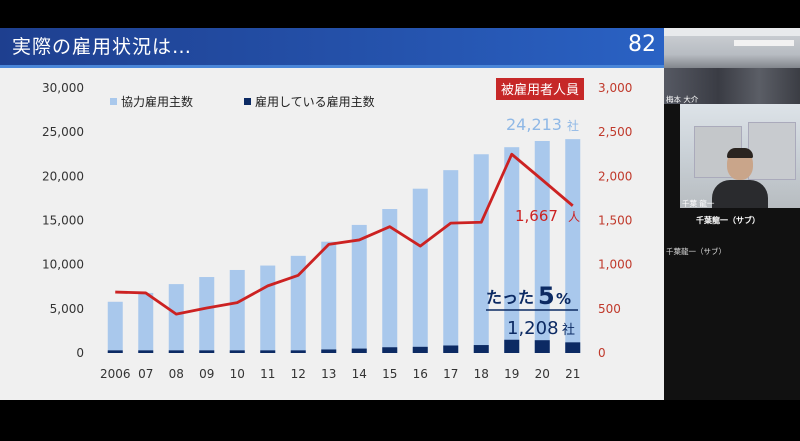  Describe the element at coordinates (534, 124) in the screenshot. I see `annotation-total-value: 24,213` at that location.